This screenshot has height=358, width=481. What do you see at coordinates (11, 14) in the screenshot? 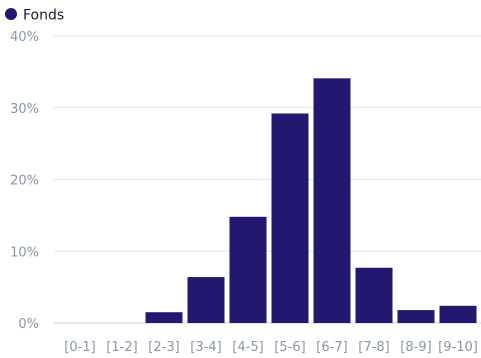
I see `legend-swatch-fonds` at bounding box center [11, 14].